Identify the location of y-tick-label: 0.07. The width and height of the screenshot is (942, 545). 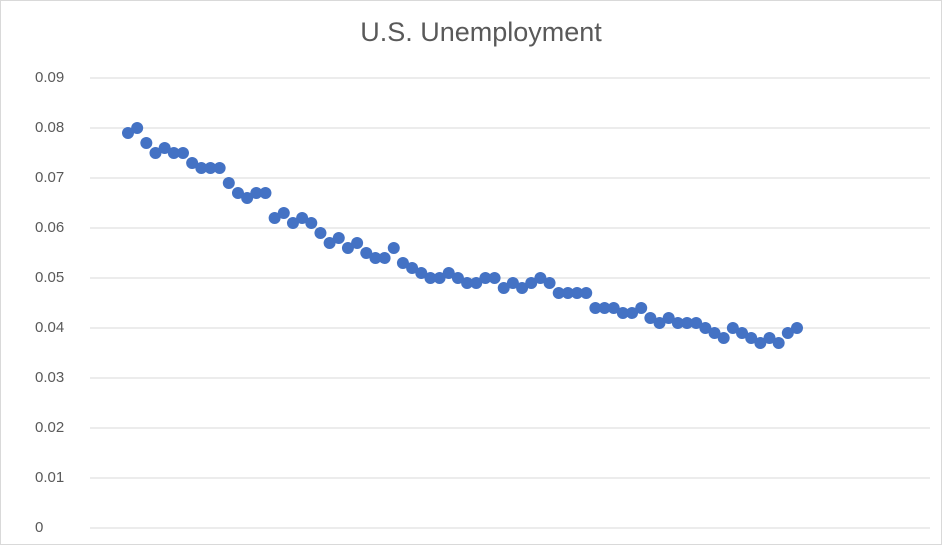
(49, 177).